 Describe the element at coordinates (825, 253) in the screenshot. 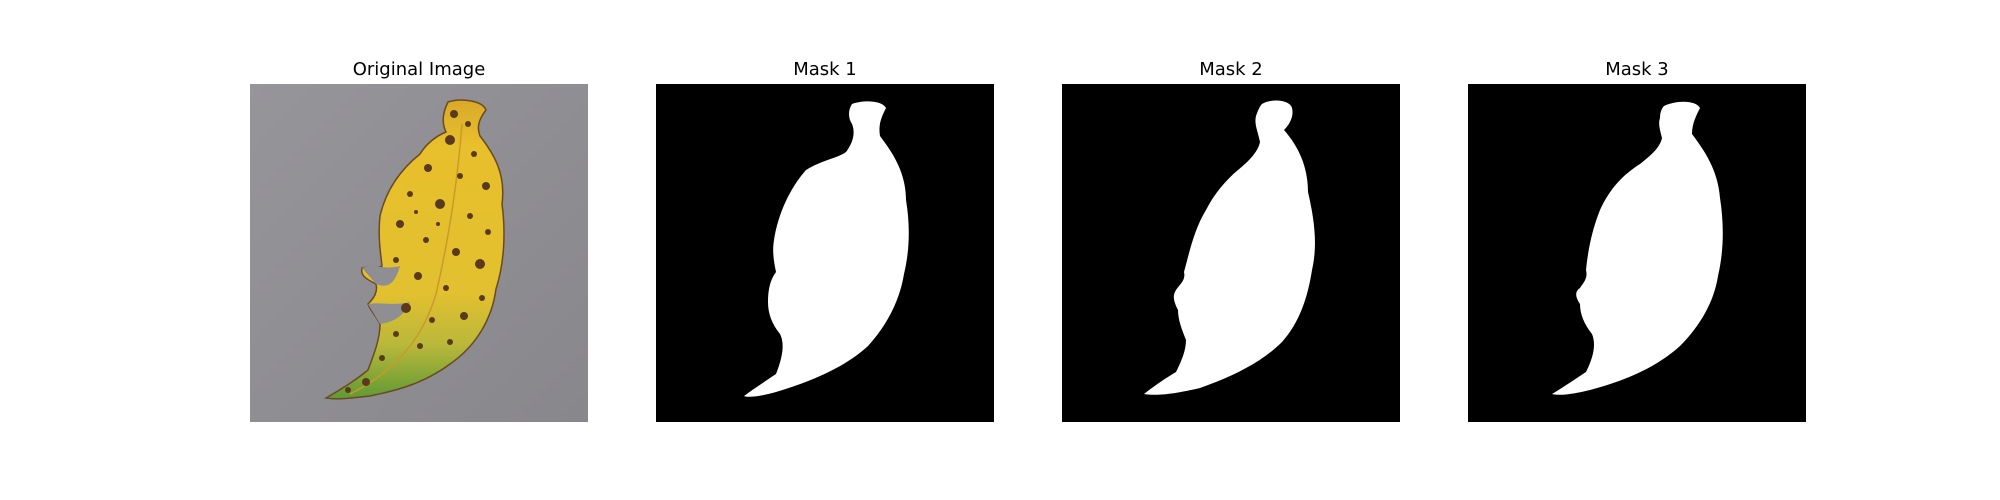

I see `mask-1-image` at that location.